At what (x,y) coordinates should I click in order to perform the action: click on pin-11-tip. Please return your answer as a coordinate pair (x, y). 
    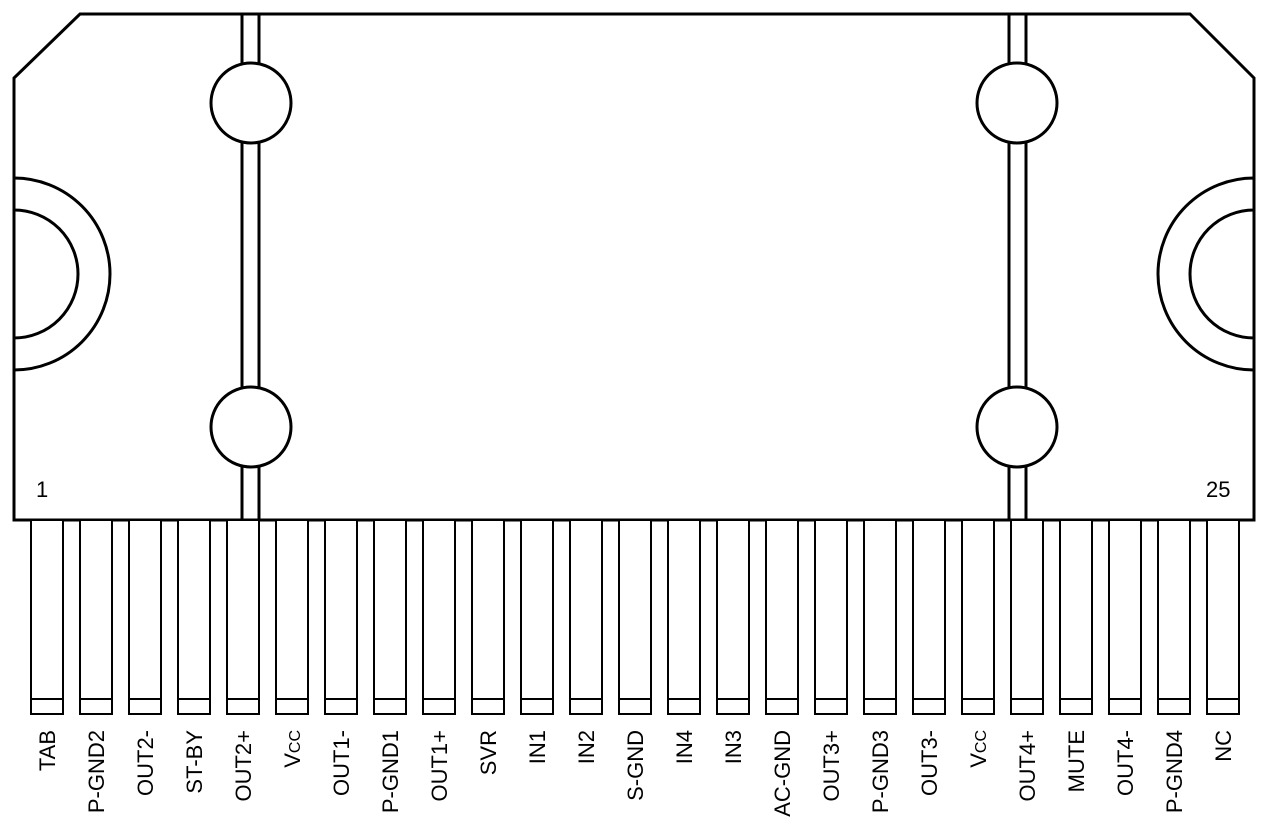
    Looking at the image, I should click on (537, 706).